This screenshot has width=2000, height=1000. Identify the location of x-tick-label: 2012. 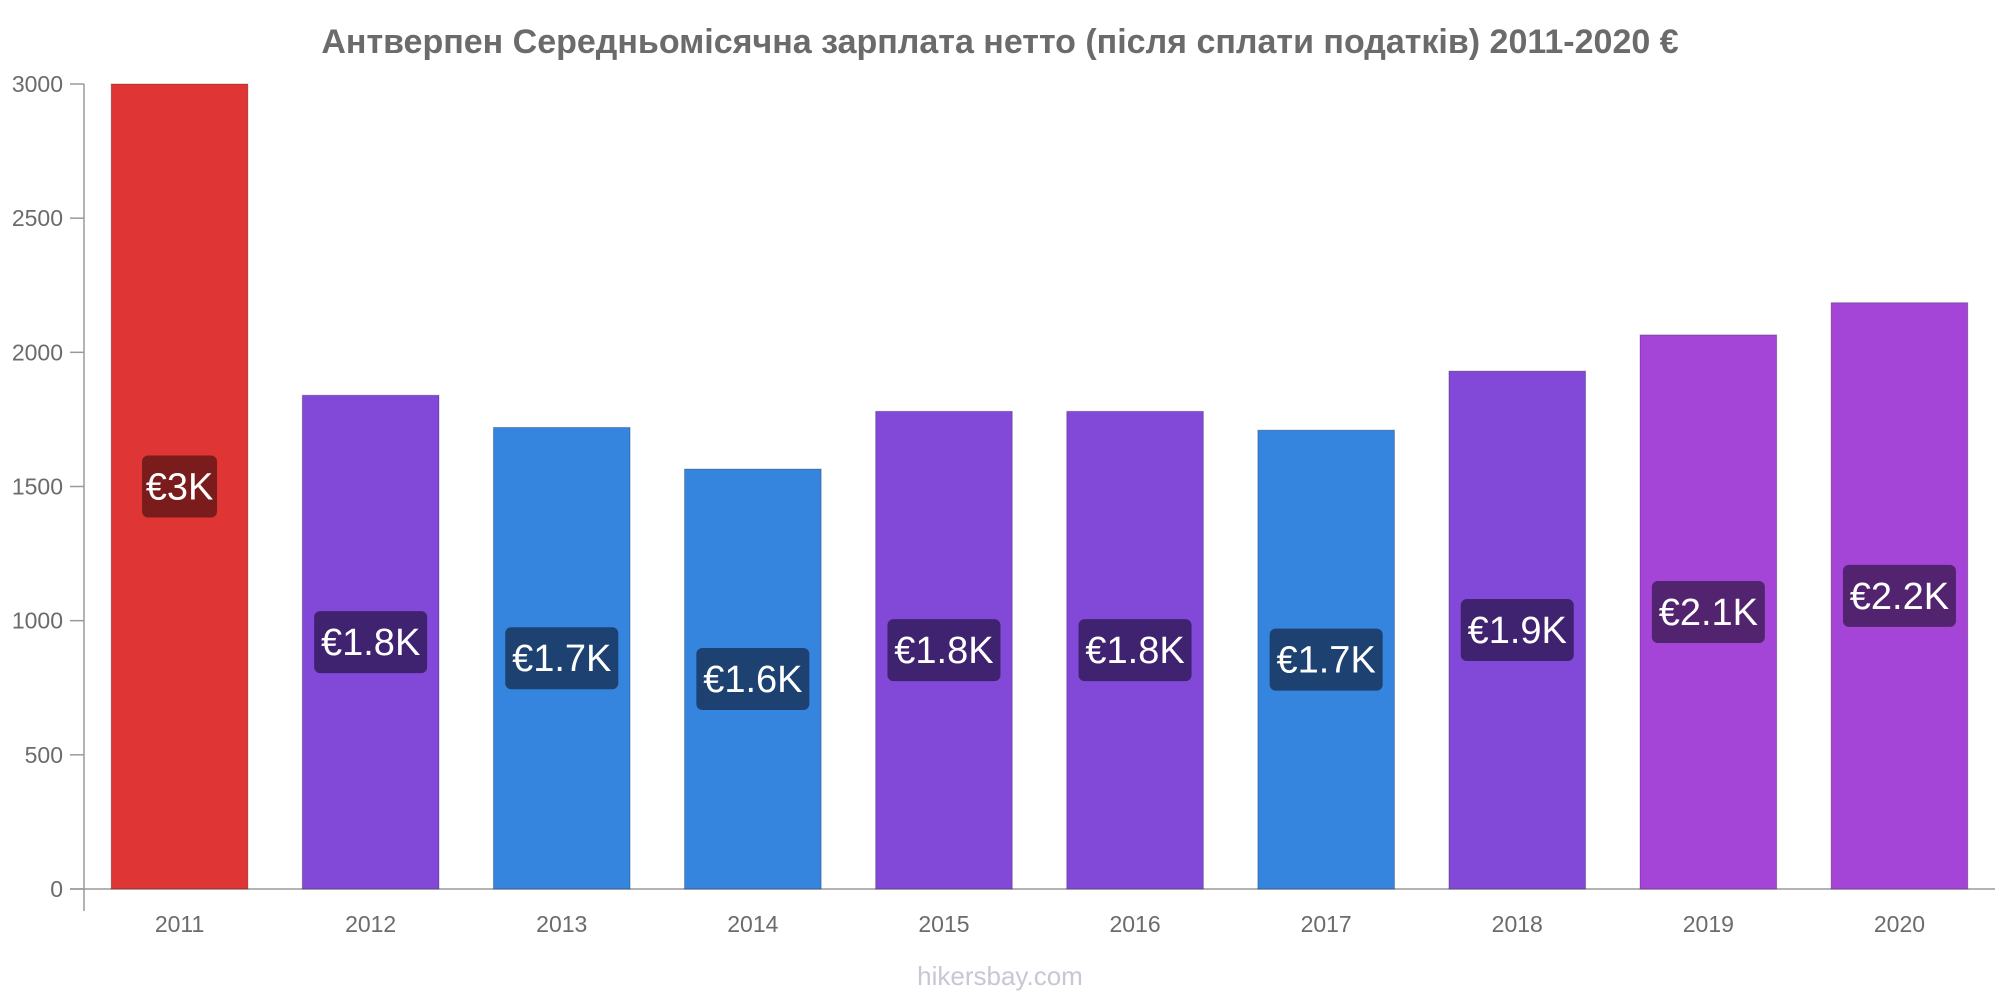
(370, 924).